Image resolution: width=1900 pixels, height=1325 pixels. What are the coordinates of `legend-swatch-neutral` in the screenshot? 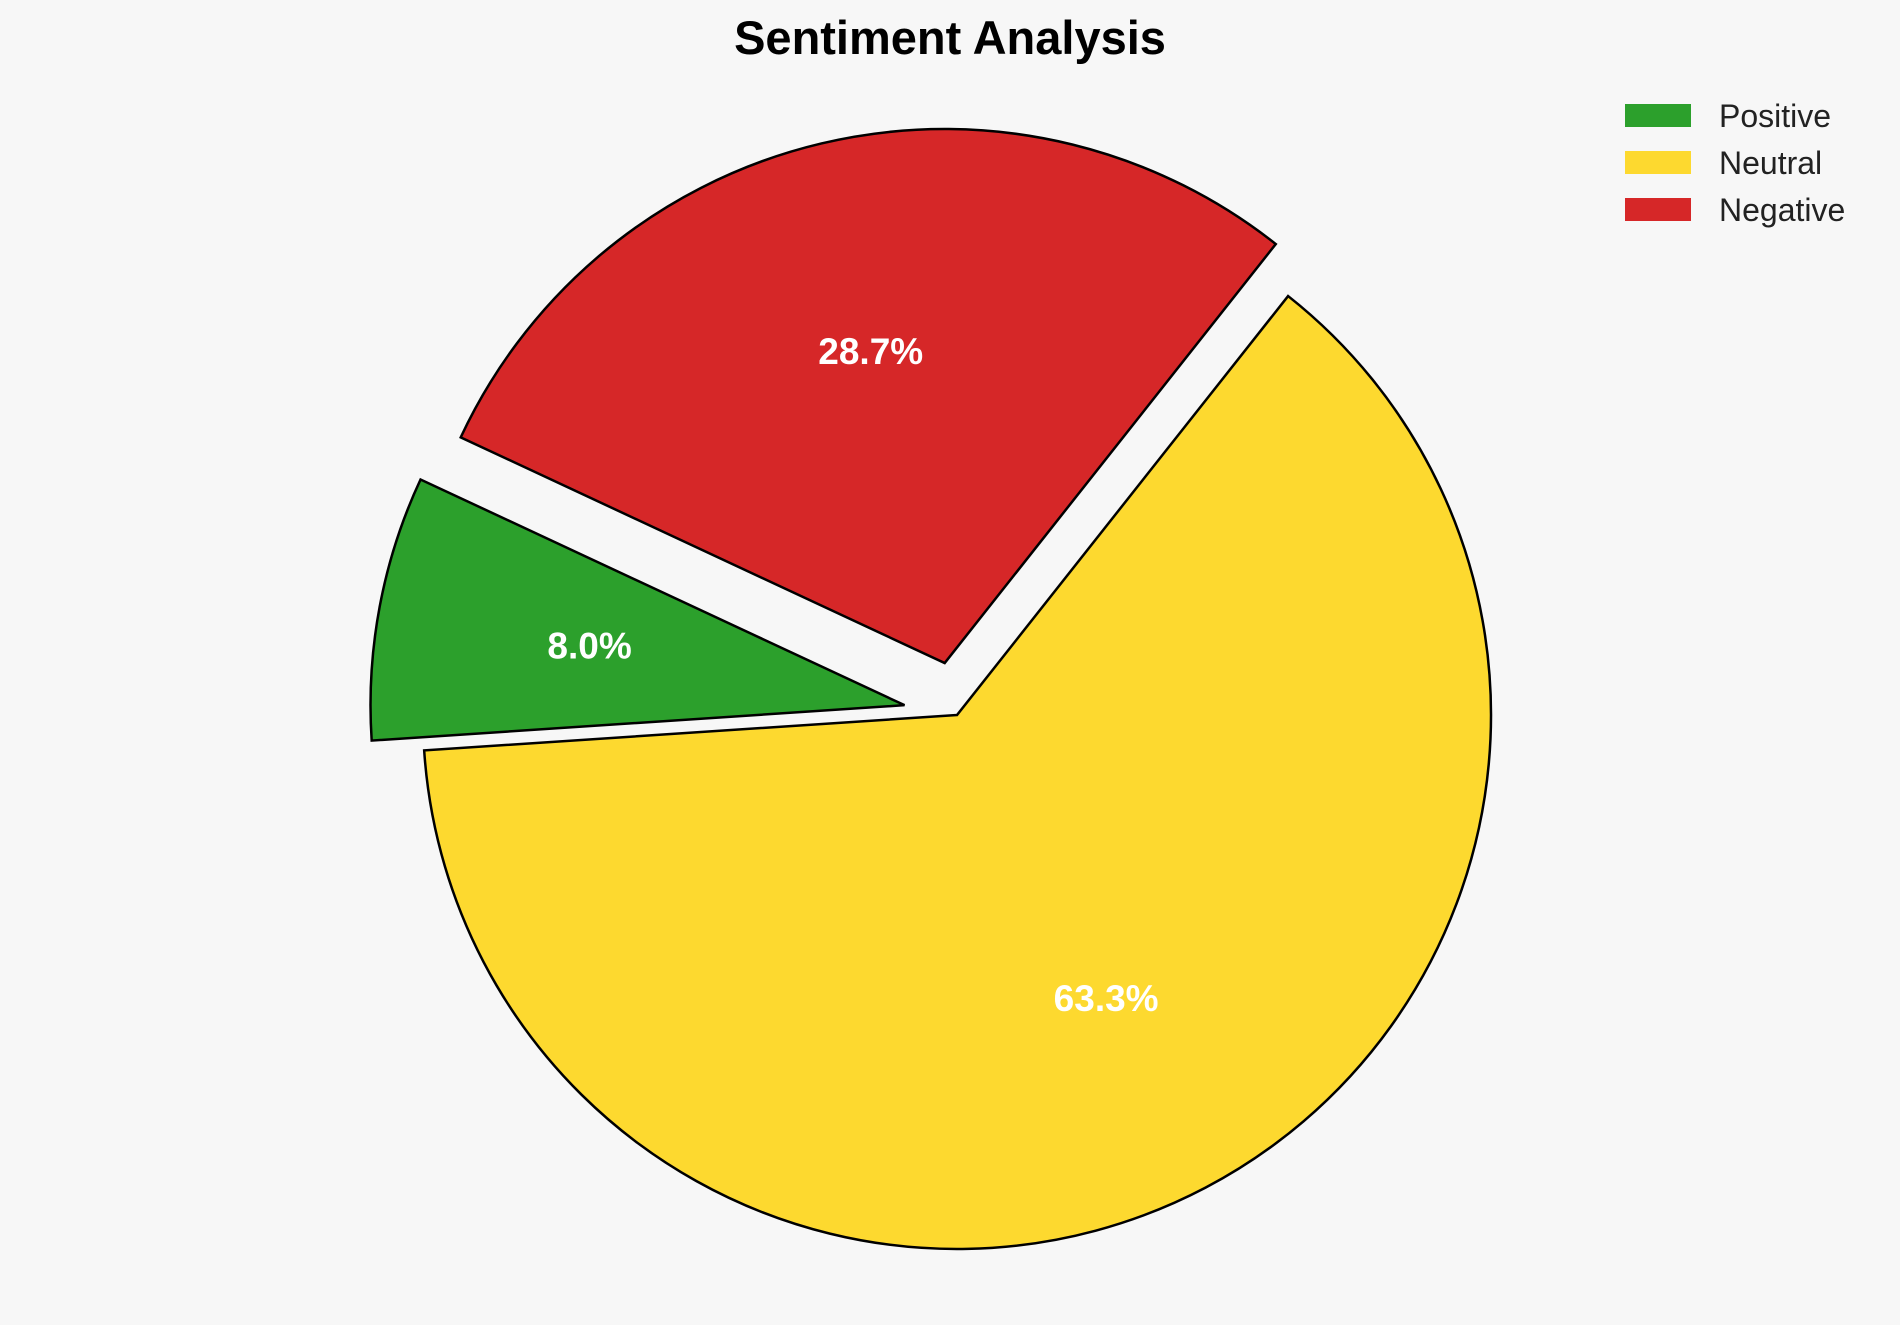 It's located at (1658, 162).